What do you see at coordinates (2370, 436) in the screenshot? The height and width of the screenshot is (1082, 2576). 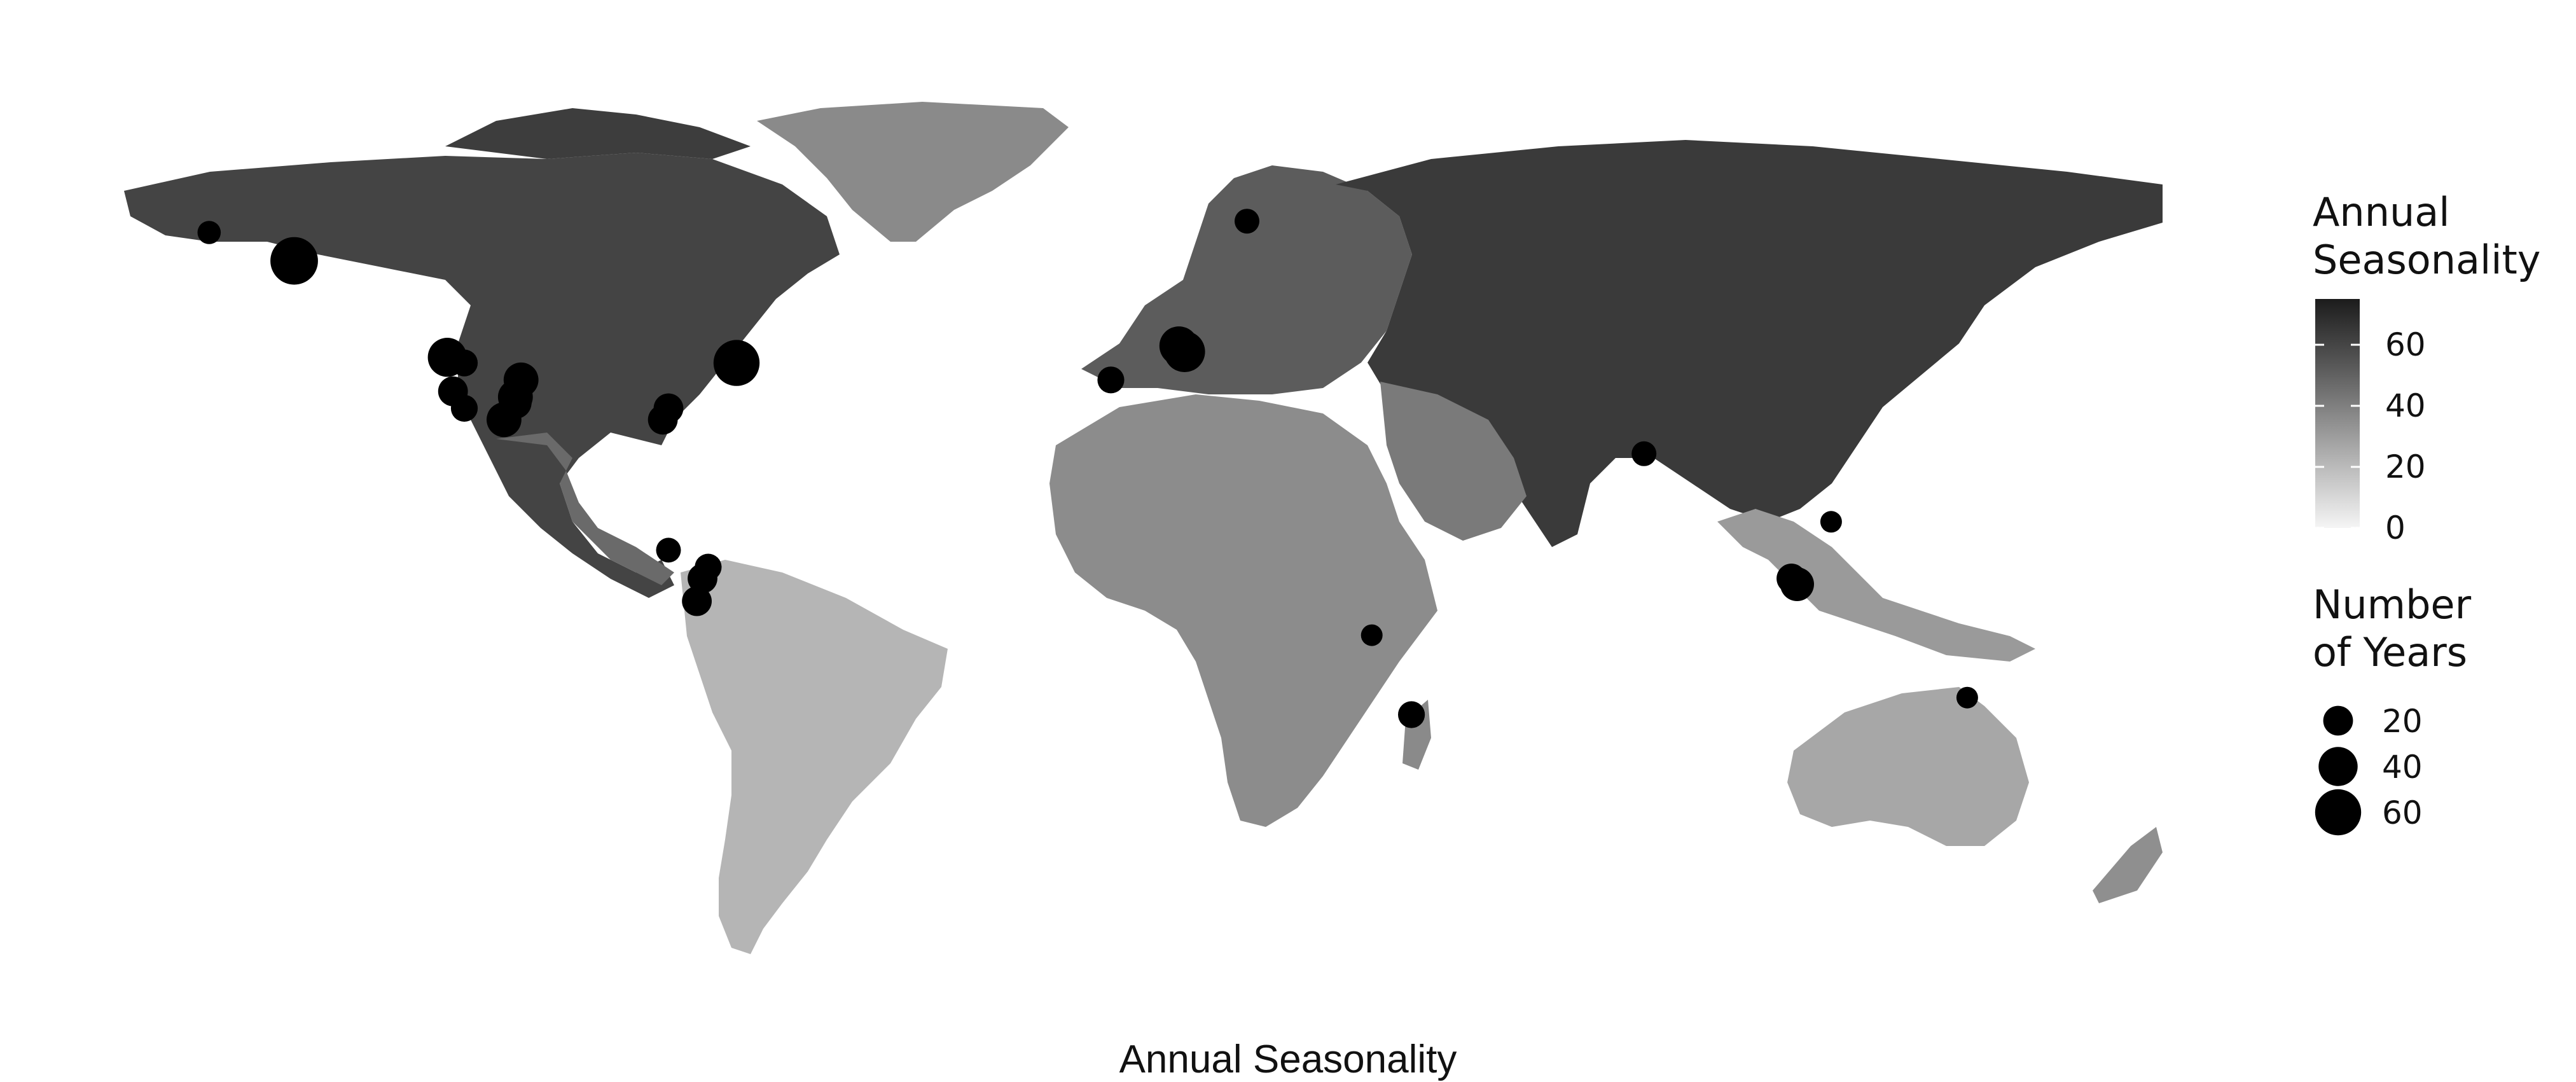 I see `colorbar-ticks: 0 20 40 60` at bounding box center [2370, 436].